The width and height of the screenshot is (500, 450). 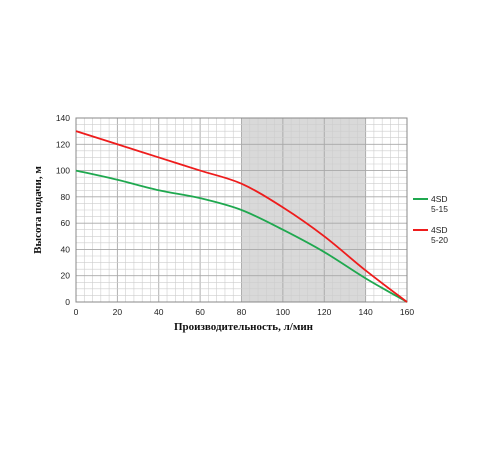 What do you see at coordinates (66, 223) in the screenshot?
I see `y-tick-label: 60` at bounding box center [66, 223].